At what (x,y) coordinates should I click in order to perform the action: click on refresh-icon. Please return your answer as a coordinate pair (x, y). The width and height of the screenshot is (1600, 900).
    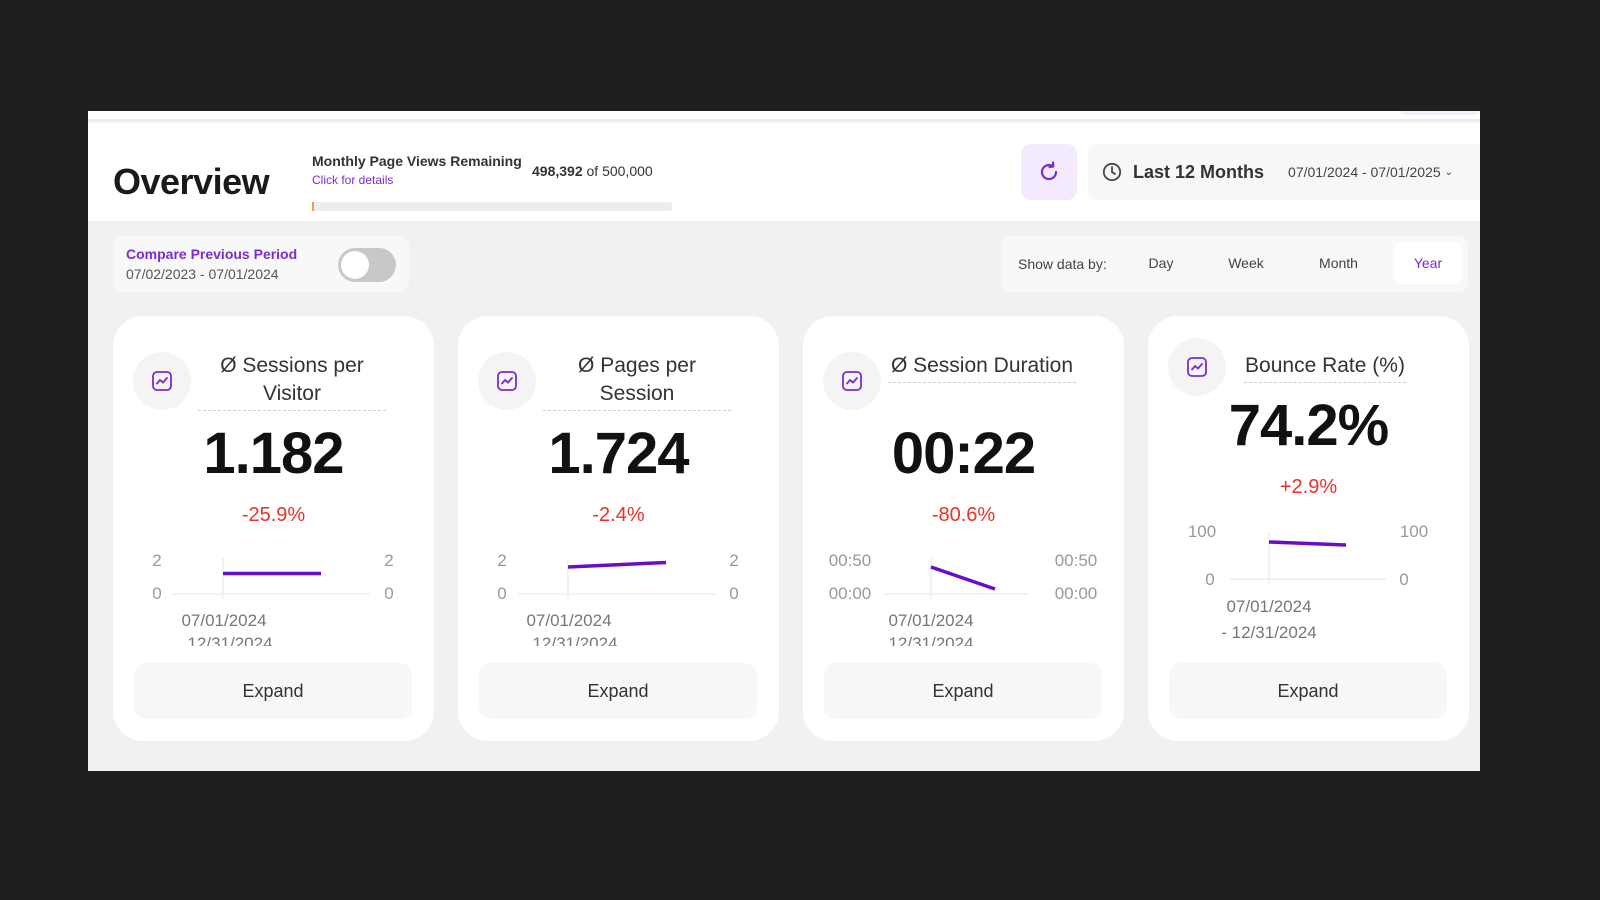
    Looking at the image, I should click on (1049, 171).